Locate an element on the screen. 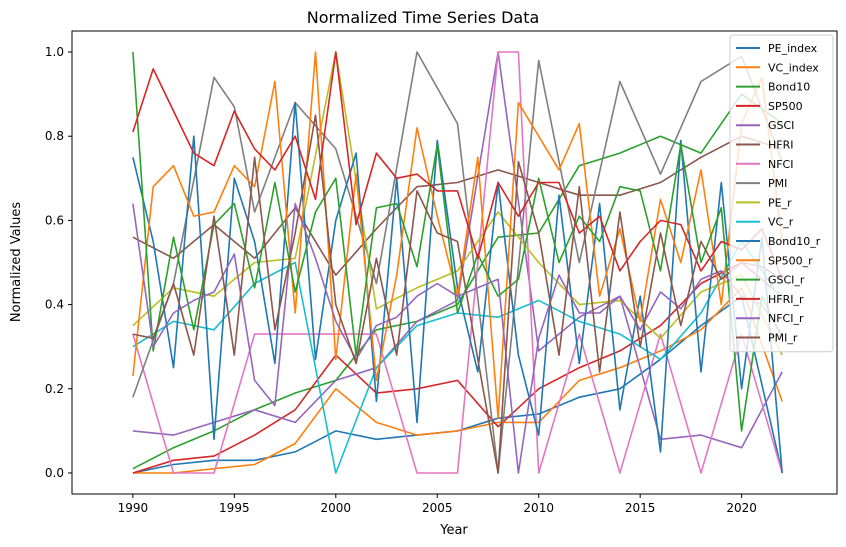 This screenshot has width=846, height=547. legend-label: Bond10 is located at coordinates (789, 87).